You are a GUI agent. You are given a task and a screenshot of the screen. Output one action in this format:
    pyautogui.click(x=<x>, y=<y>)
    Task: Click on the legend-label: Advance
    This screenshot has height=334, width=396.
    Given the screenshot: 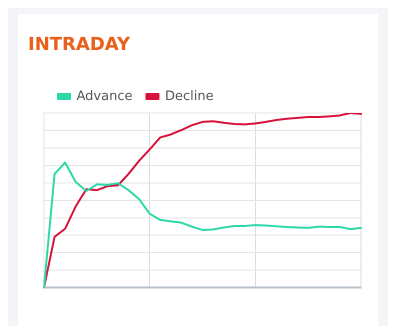 What is the action you would take?
    pyautogui.click(x=104, y=96)
    